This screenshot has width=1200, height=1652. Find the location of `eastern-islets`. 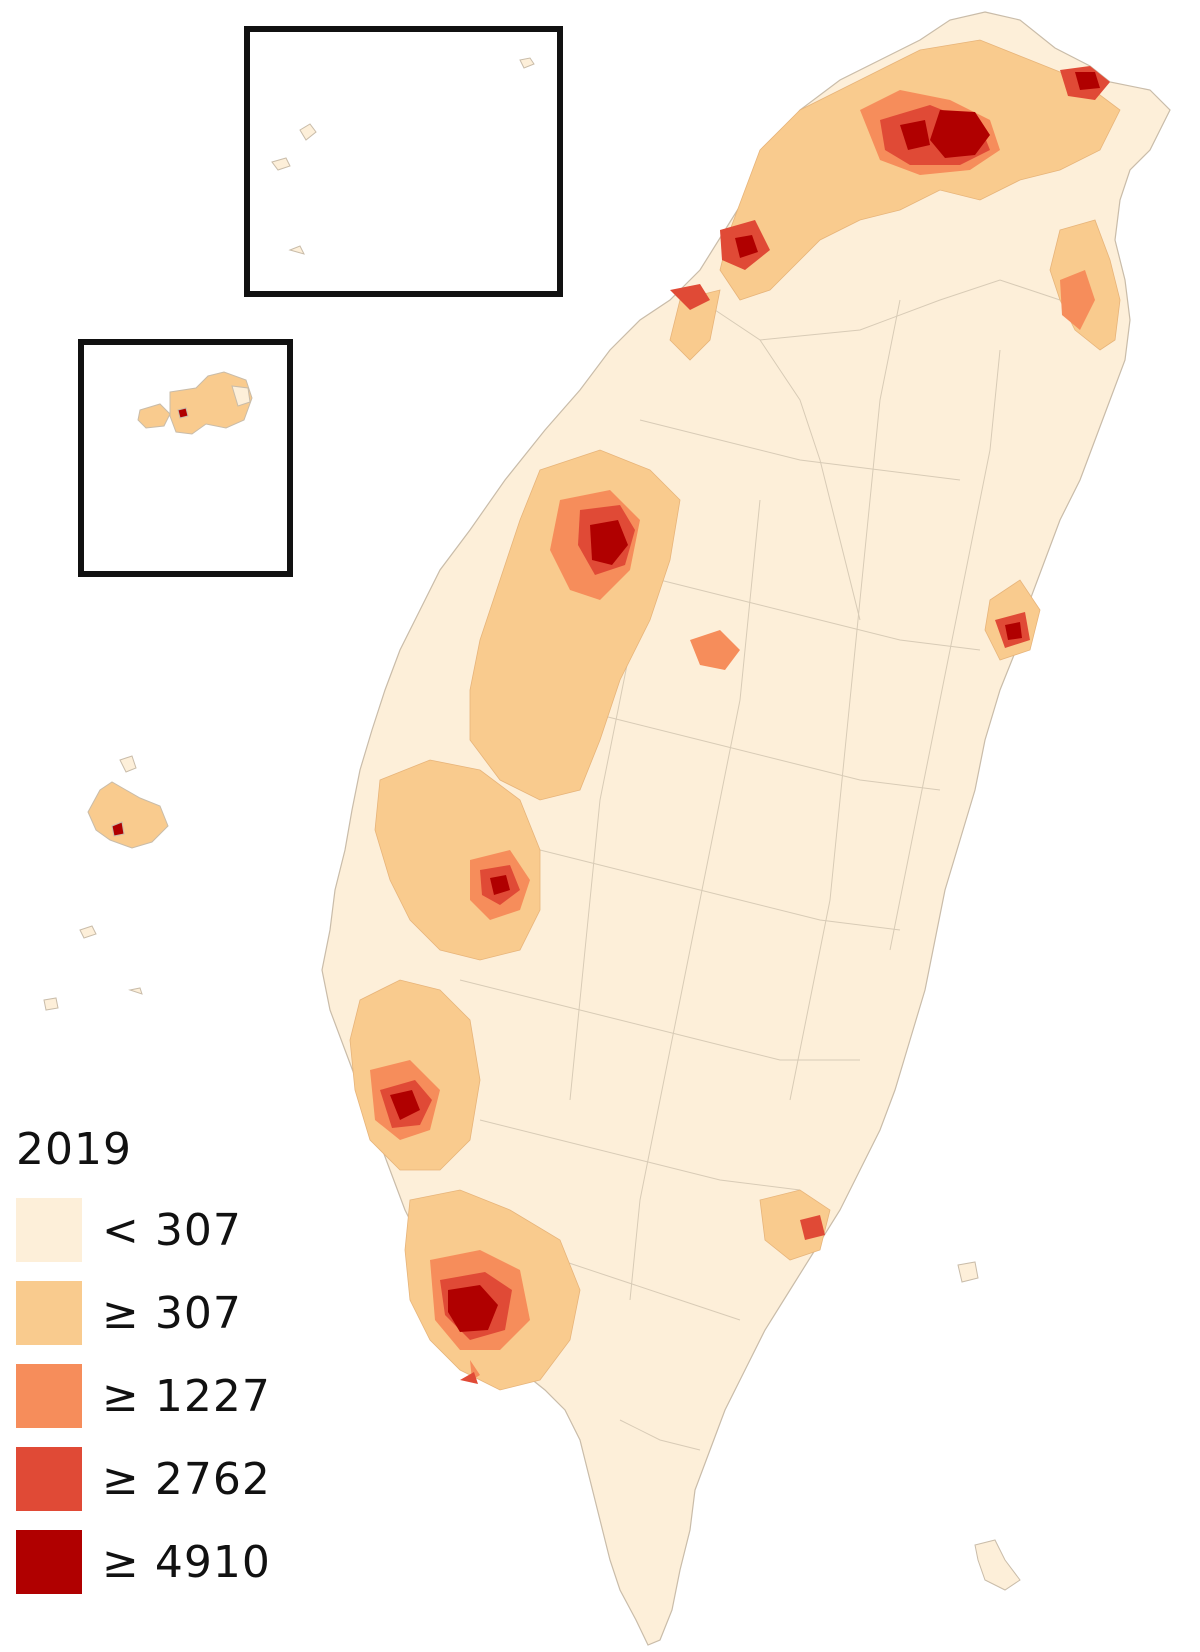

eastern-islets is located at coordinates (989, 1426).